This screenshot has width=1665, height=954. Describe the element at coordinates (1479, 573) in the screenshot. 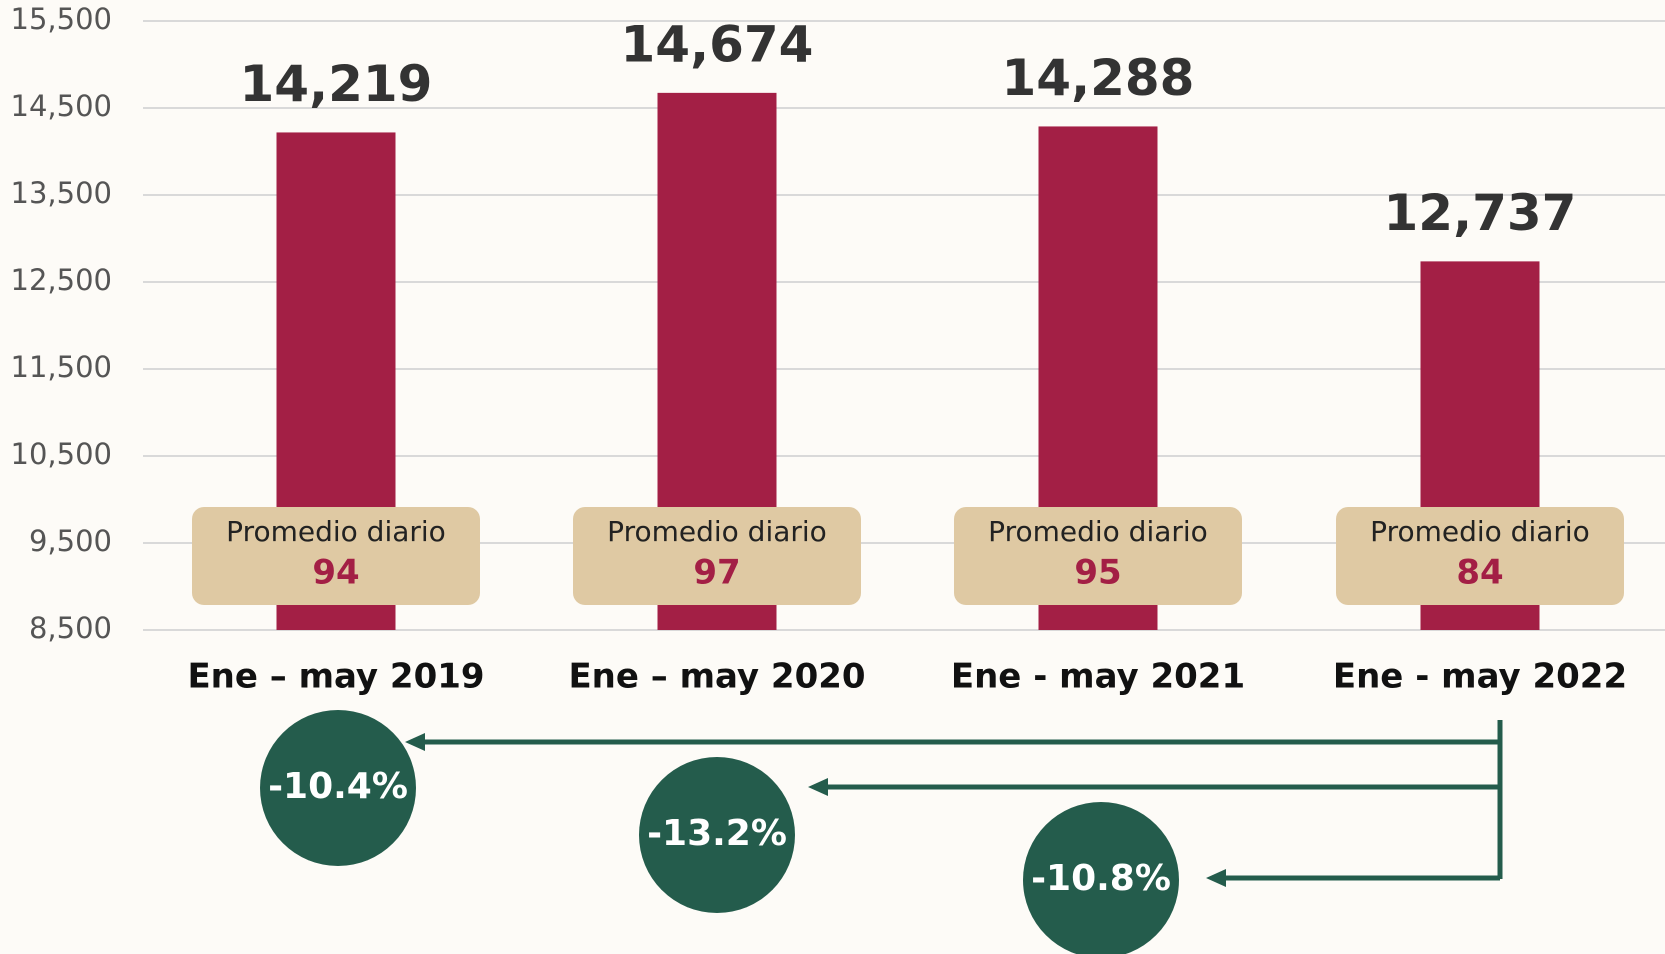

I see `average-value: 84` at that location.